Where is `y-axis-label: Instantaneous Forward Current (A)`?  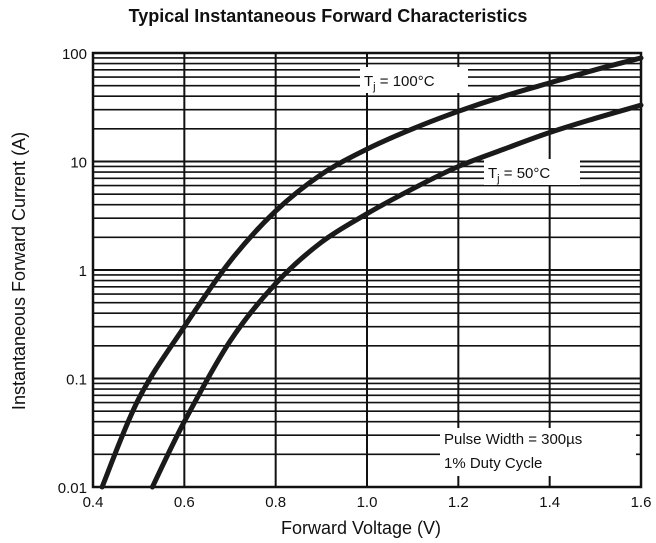
y-axis-label: Instantaneous Forward Current (A) is located at coordinates (19, 271).